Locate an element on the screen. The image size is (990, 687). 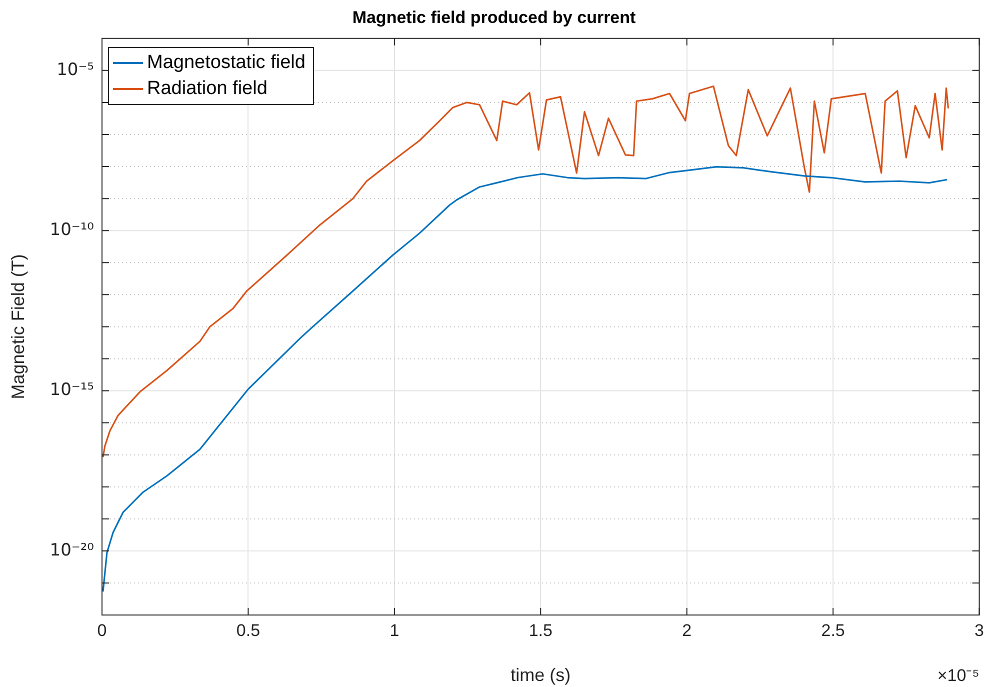
x-tick-label: 2 is located at coordinates (687, 630).